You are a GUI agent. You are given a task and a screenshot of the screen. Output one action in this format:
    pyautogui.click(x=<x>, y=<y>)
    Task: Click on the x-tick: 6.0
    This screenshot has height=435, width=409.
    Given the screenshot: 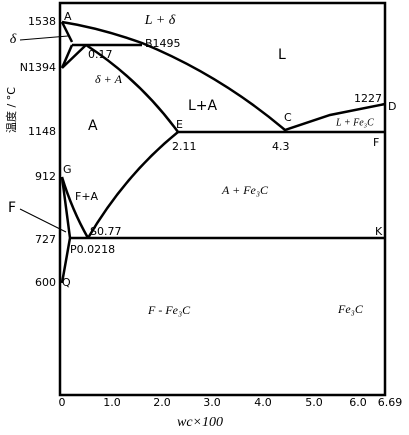 What is the action you would take?
    pyautogui.click(x=358, y=402)
    